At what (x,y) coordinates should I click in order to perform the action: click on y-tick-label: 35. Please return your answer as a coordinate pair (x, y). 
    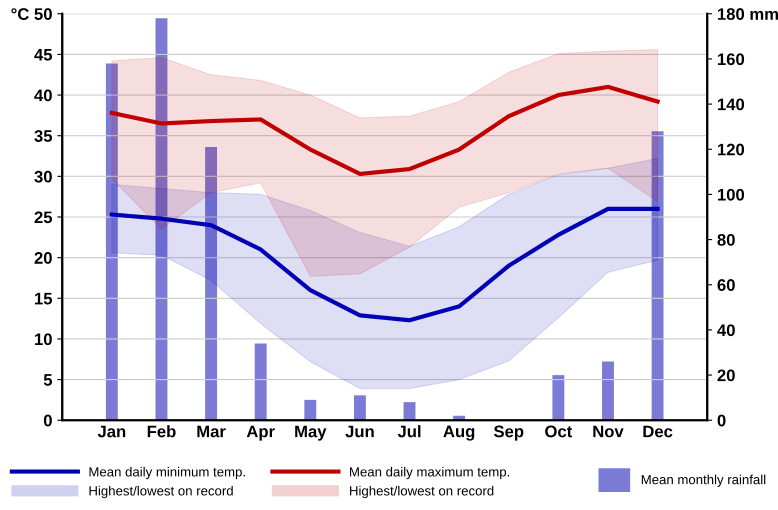
    Looking at the image, I should click on (43, 136).